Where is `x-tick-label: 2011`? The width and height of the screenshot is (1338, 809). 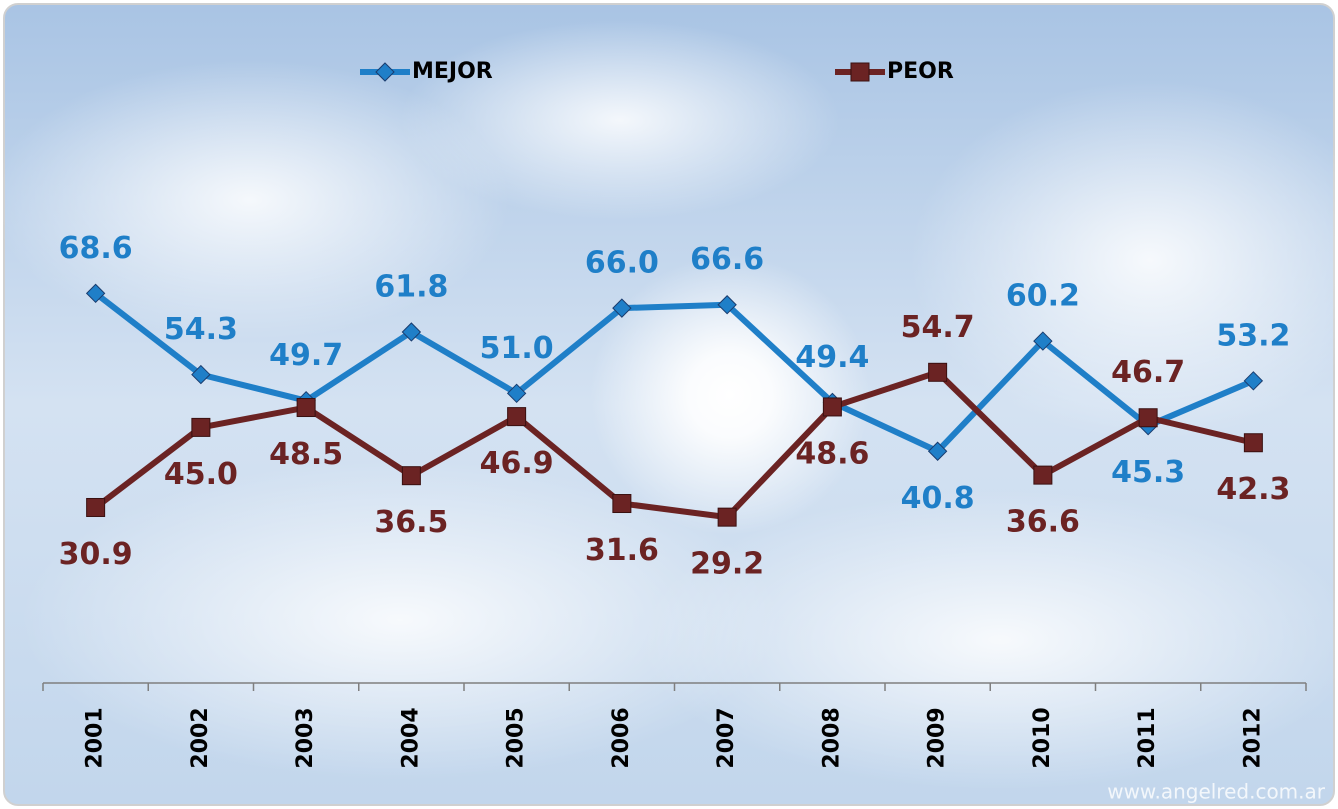
x-tick-label: 2011 is located at coordinates (1147, 737).